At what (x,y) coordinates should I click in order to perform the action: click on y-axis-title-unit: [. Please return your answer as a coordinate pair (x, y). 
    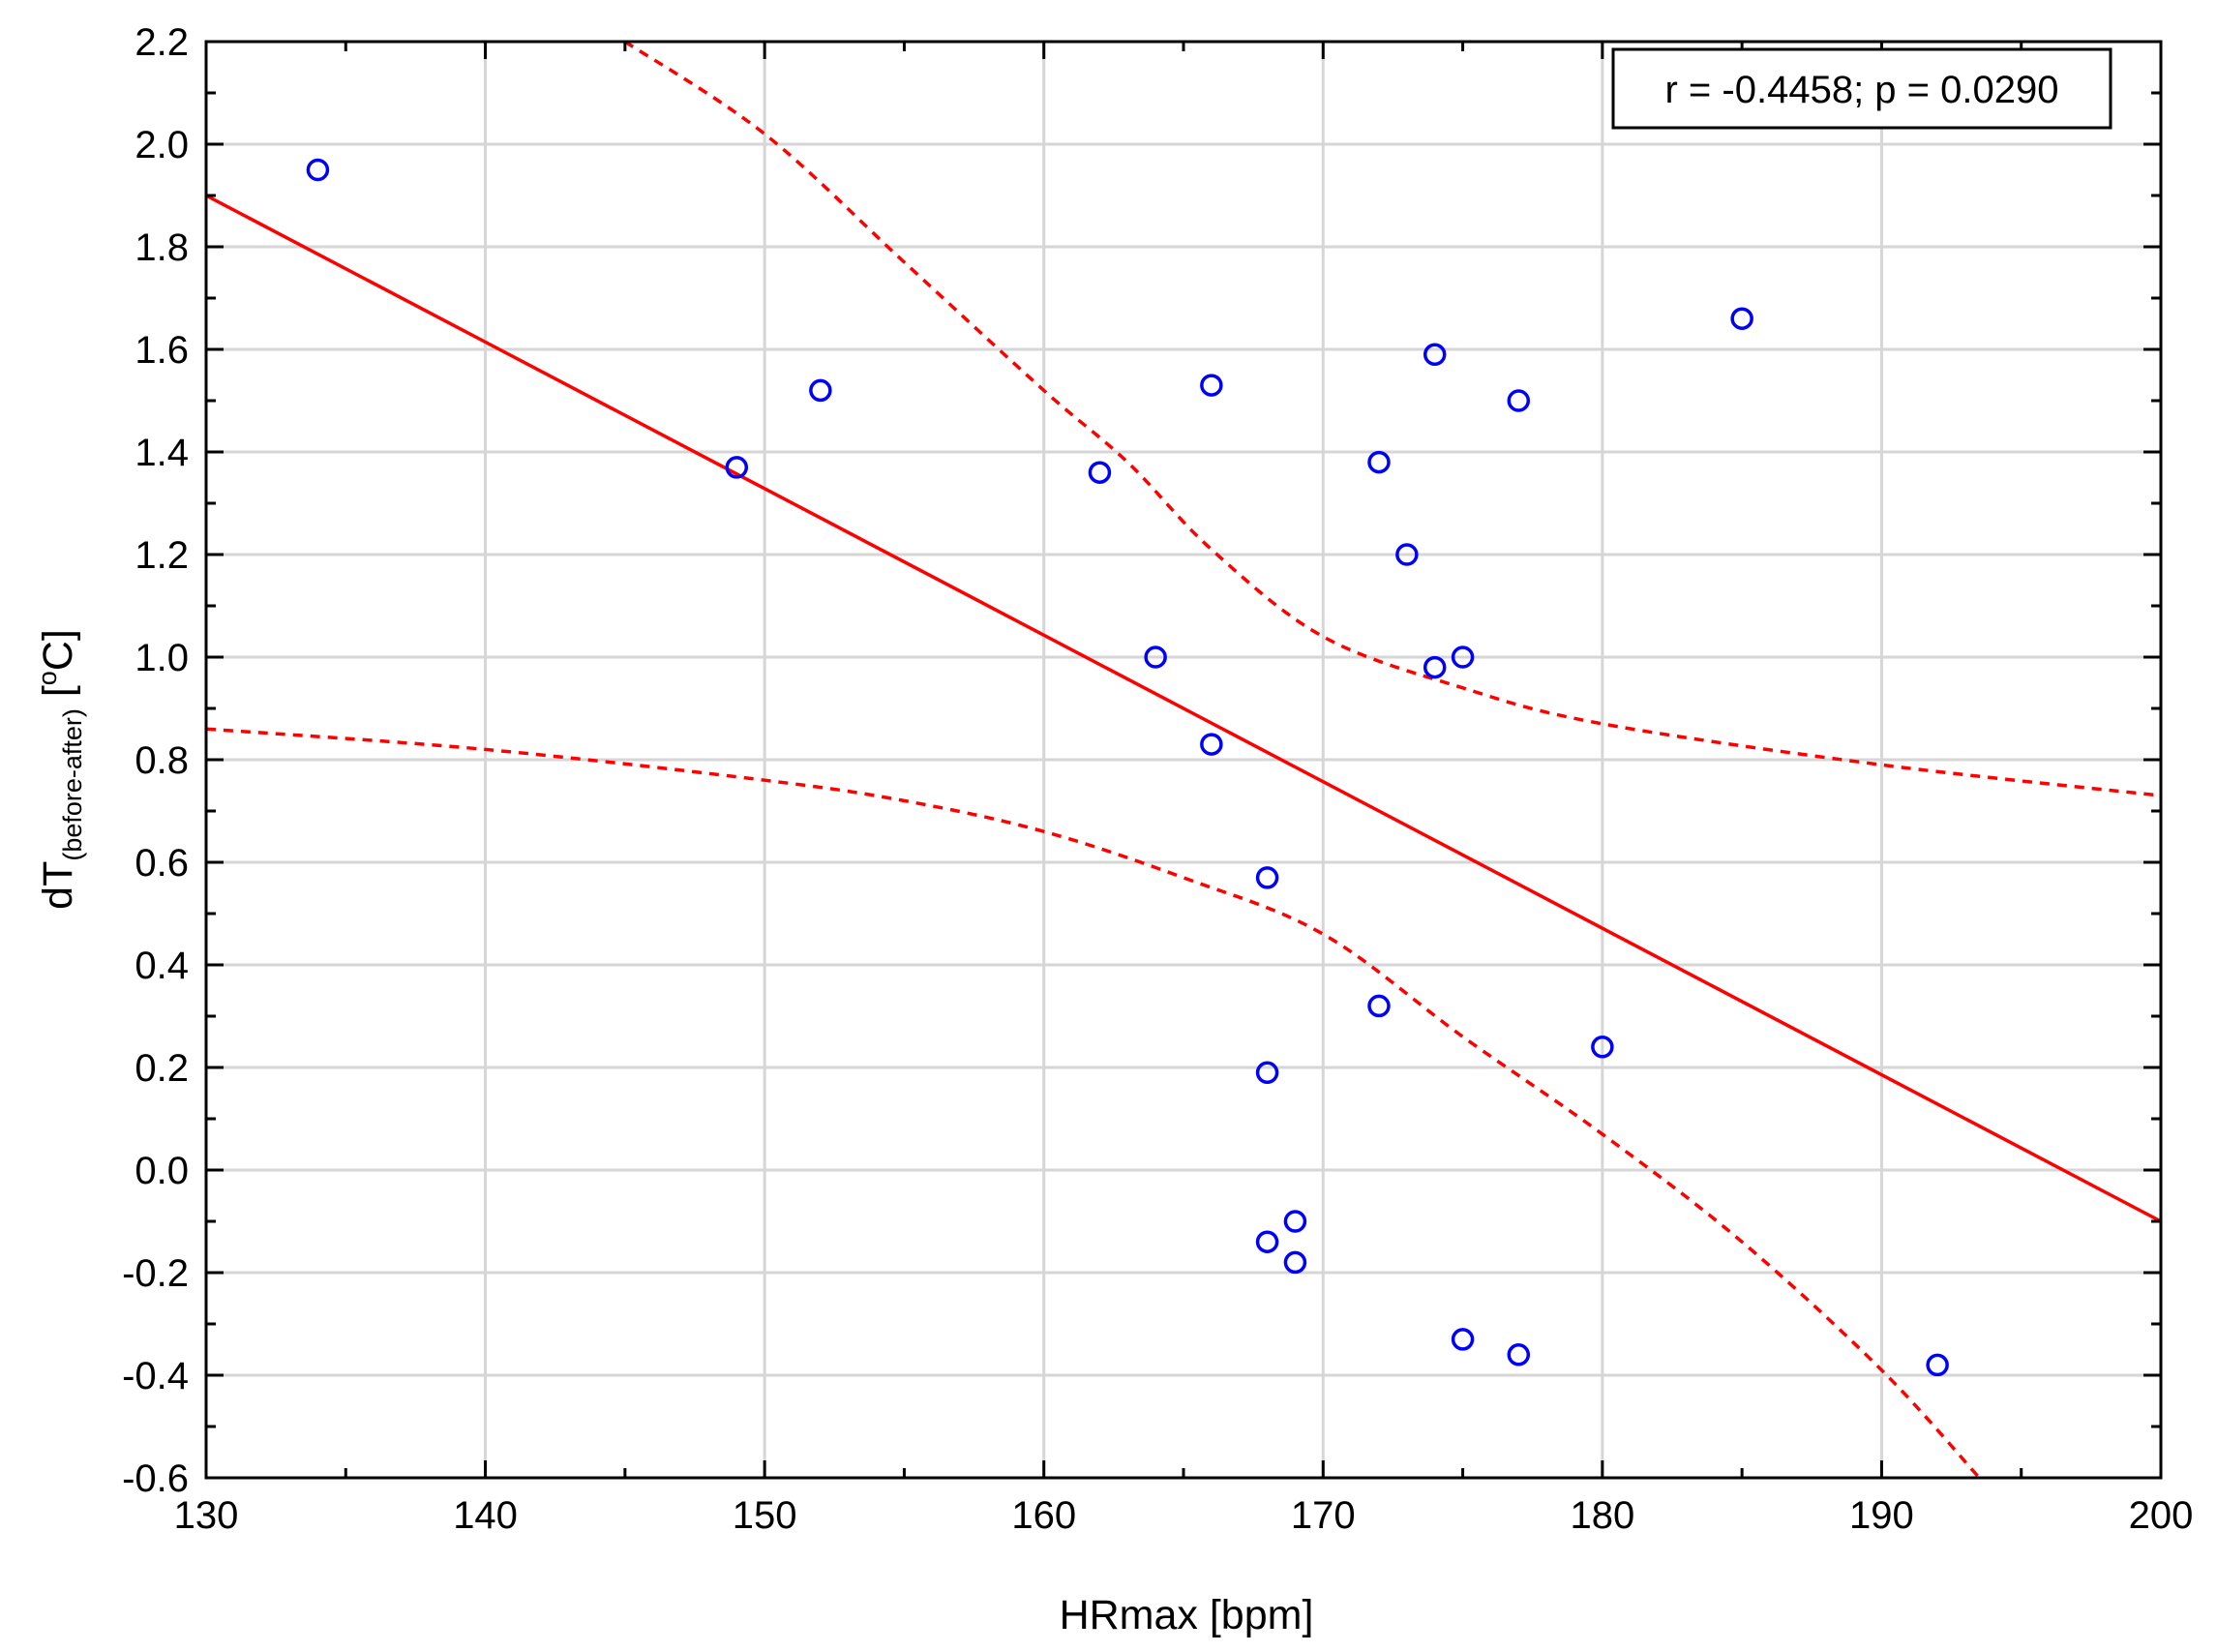
    Looking at the image, I should click on (58, 696).